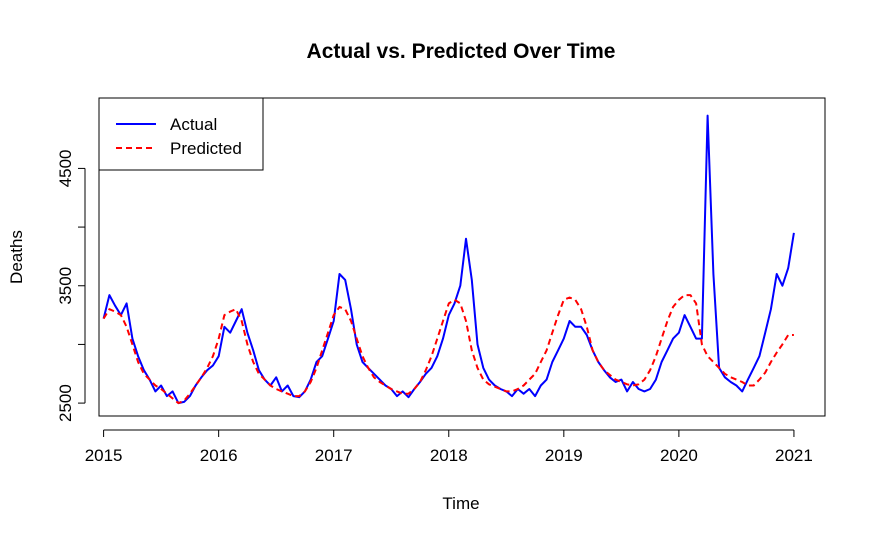 The image size is (875, 540). I want to click on x-tick-label: 2018, so click(449, 455).